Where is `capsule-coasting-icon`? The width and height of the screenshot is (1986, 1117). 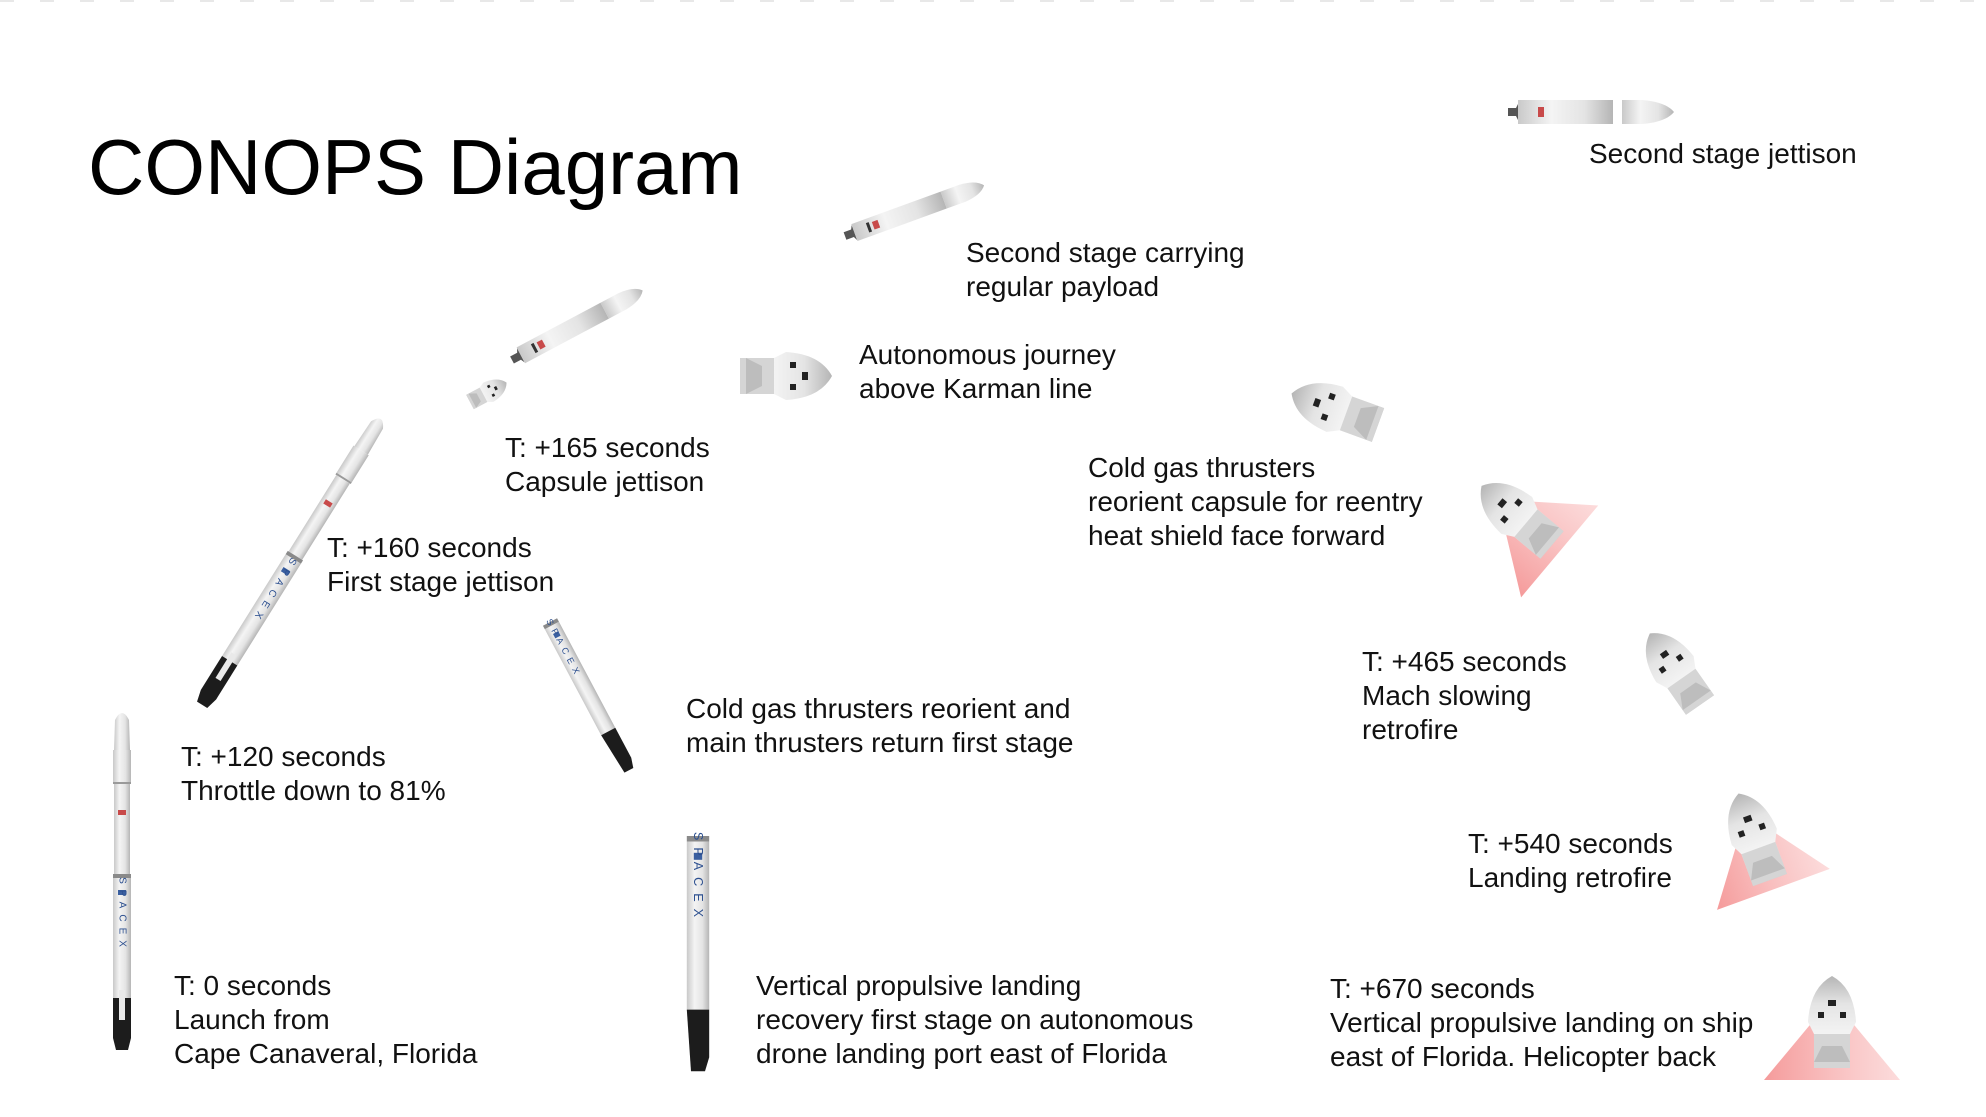 capsule-coasting-icon is located at coordinates (786, 376).